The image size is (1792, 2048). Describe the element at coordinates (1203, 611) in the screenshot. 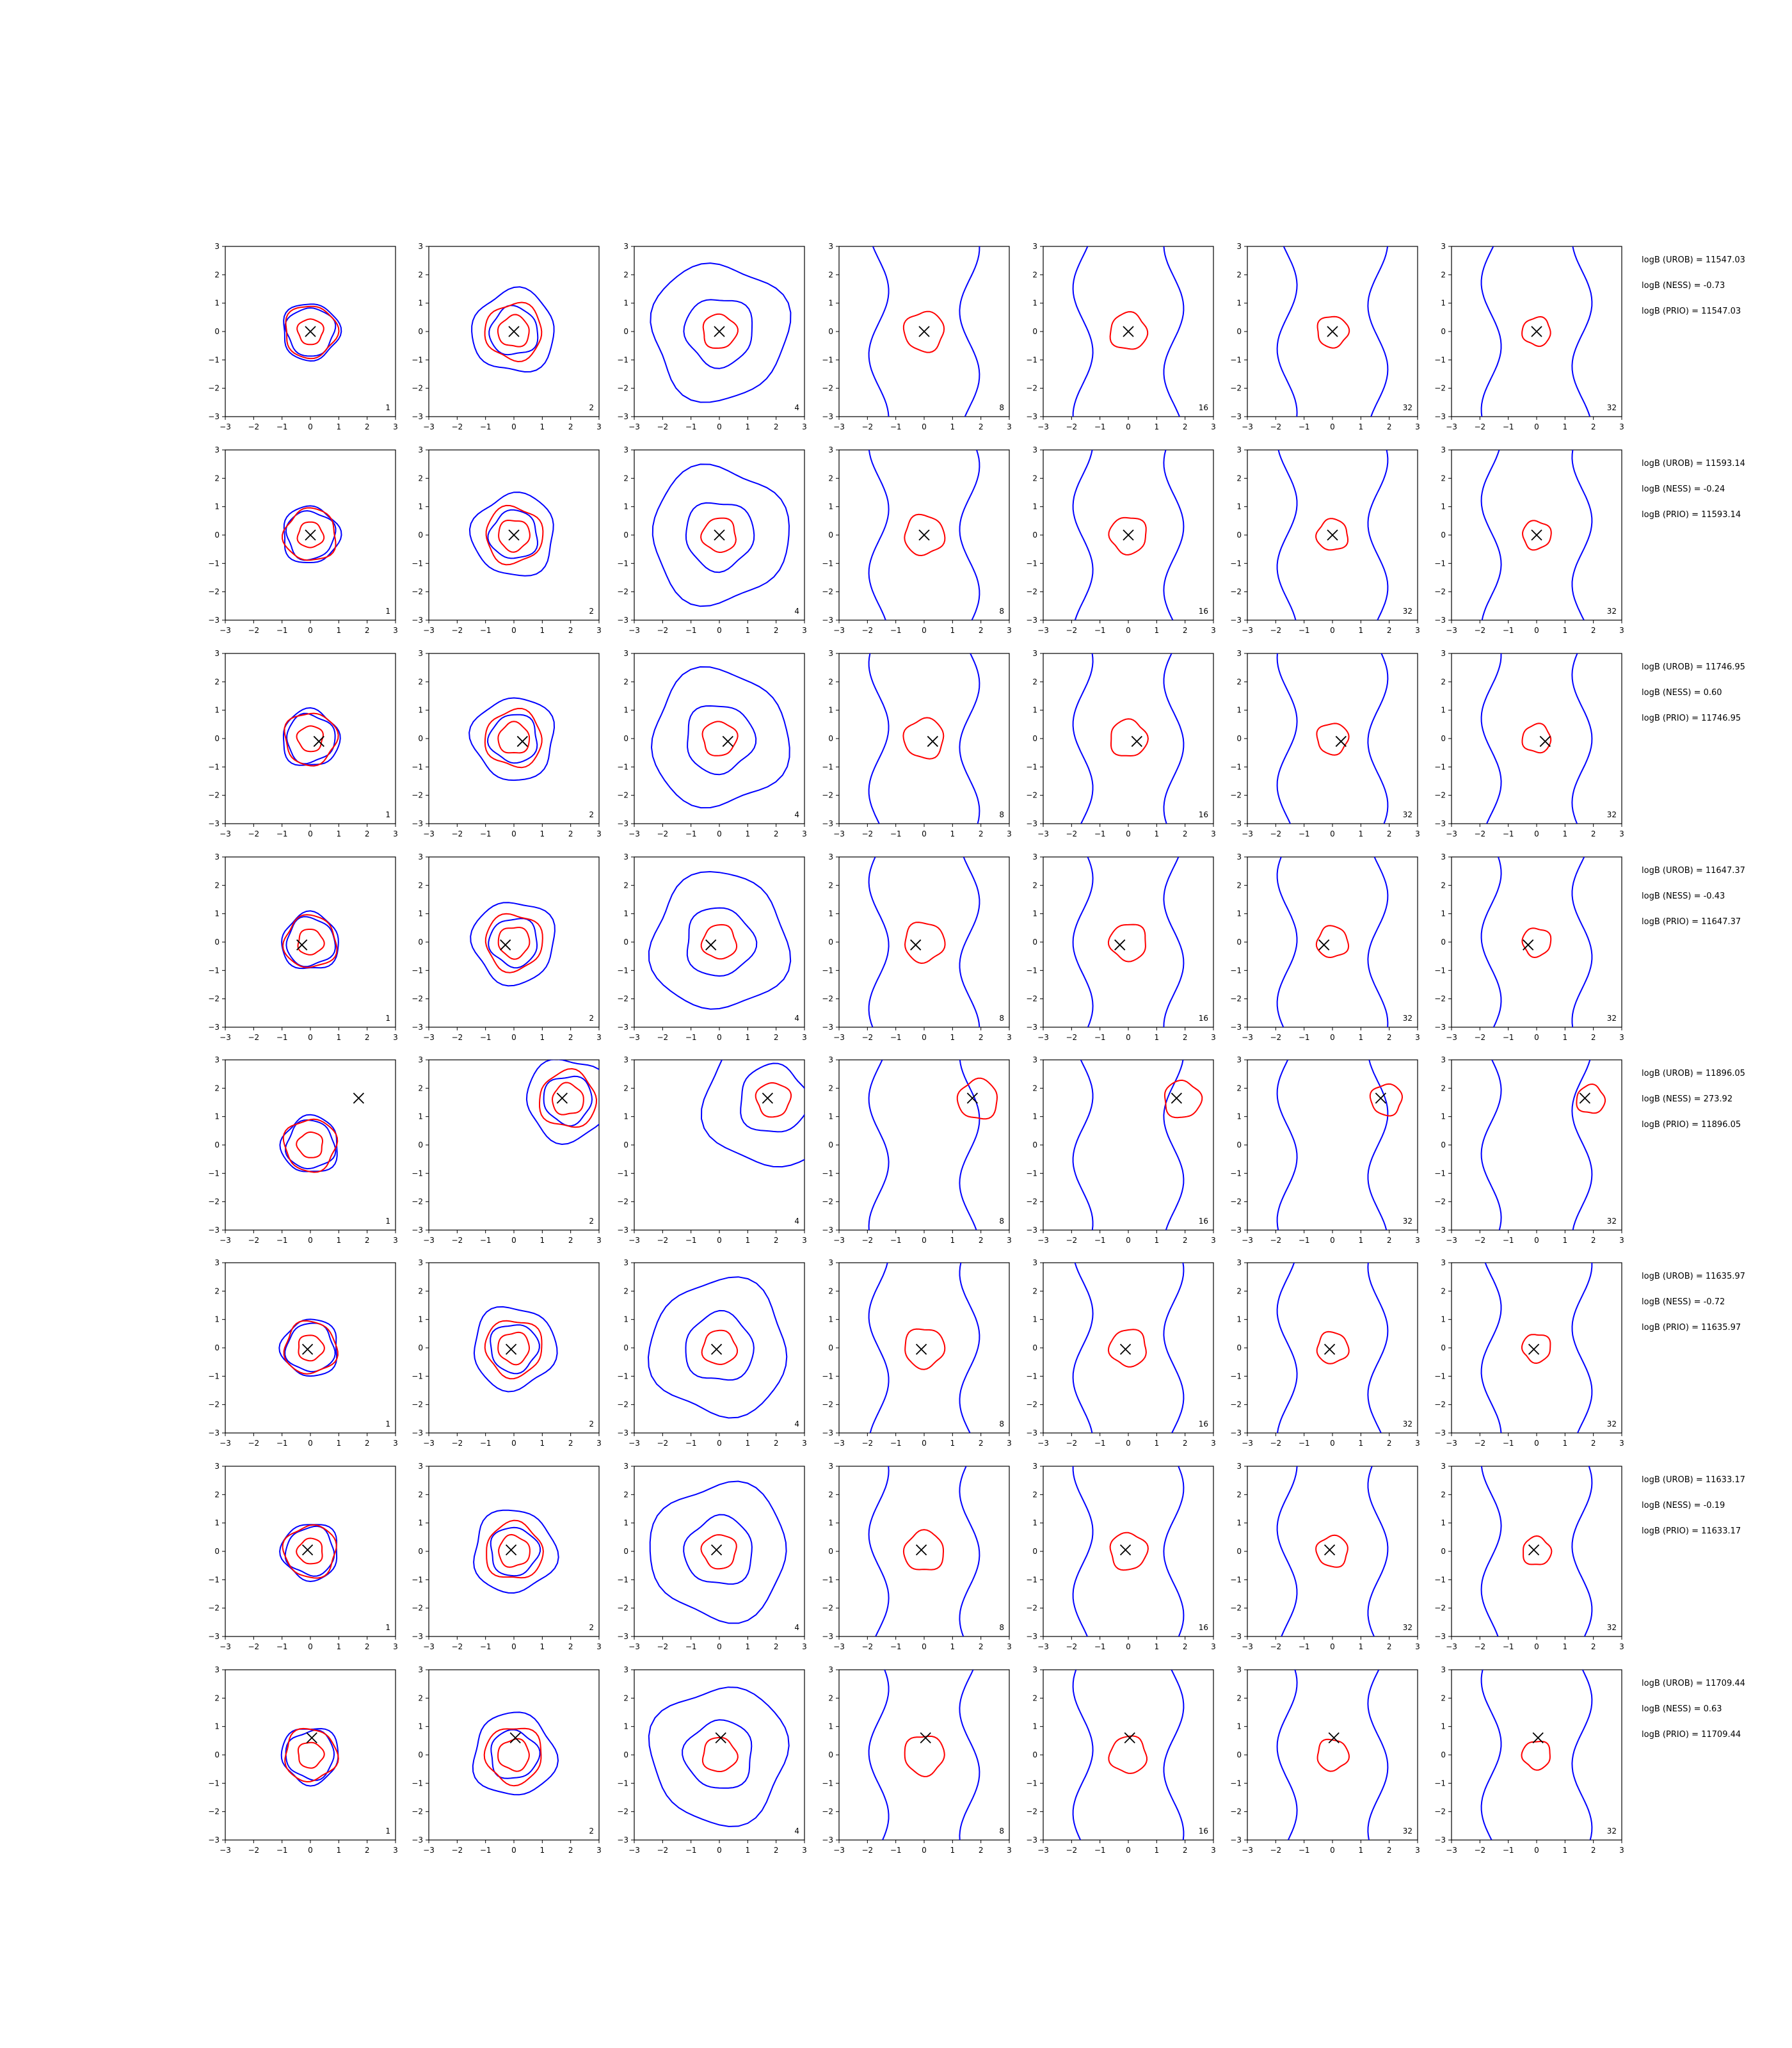

I see `panel-label: 16` at that location.